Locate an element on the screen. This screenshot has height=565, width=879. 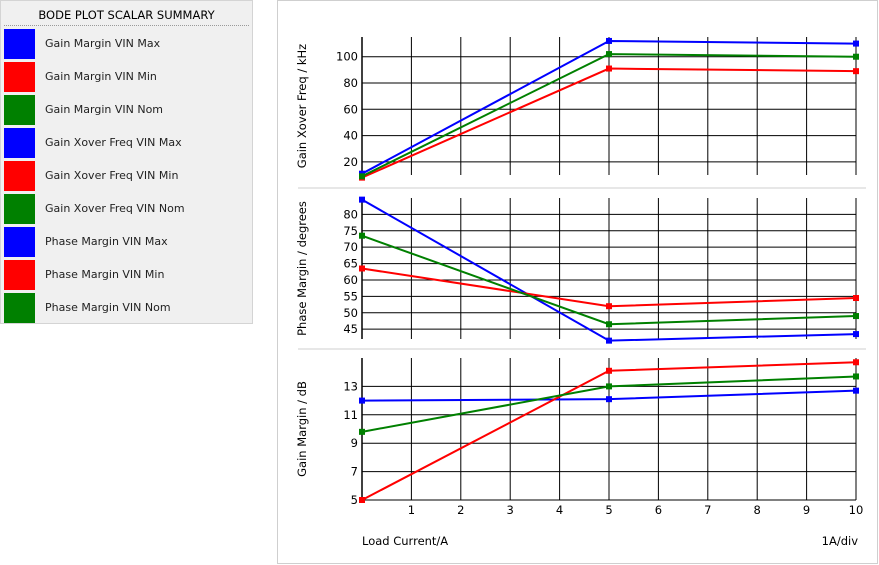
y-tick-label: 40 is located at coordinates (350, 136).